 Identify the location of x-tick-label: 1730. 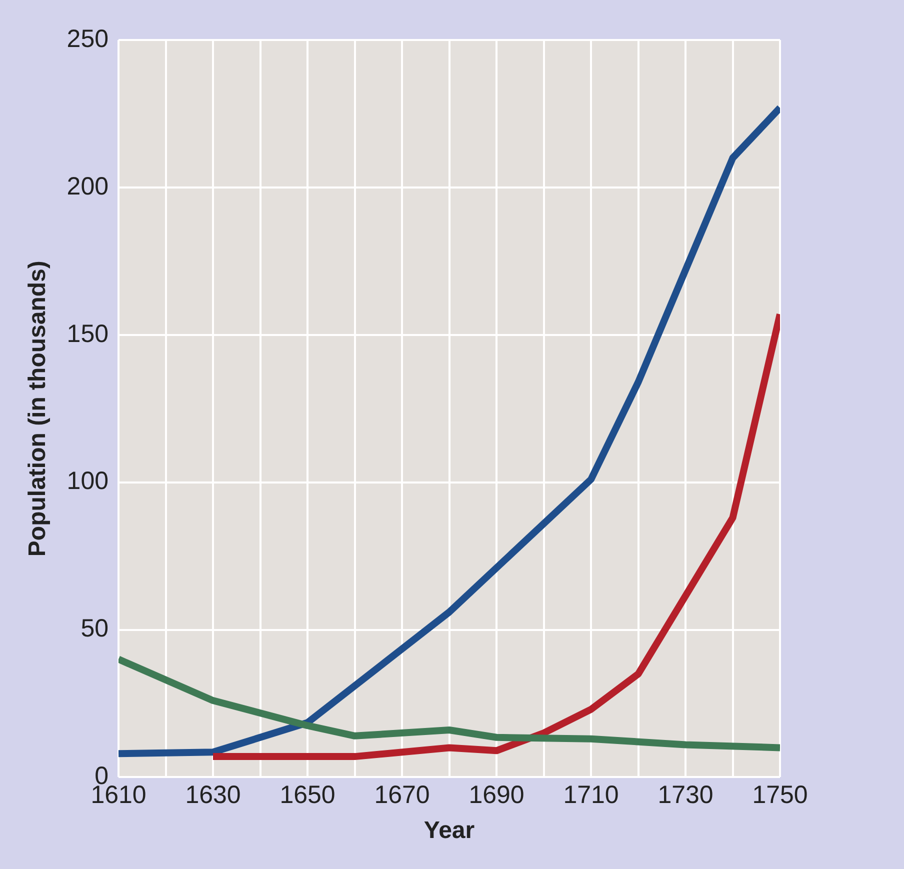
(686, 795).